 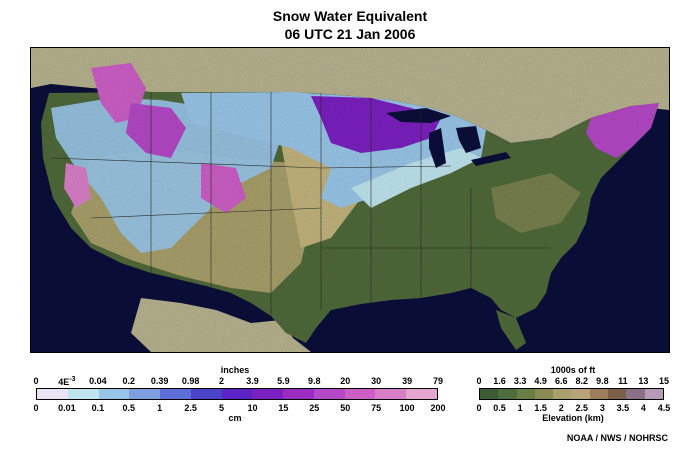 I want to click on swe-top-label: 3.9, so click(x=252, y=381).